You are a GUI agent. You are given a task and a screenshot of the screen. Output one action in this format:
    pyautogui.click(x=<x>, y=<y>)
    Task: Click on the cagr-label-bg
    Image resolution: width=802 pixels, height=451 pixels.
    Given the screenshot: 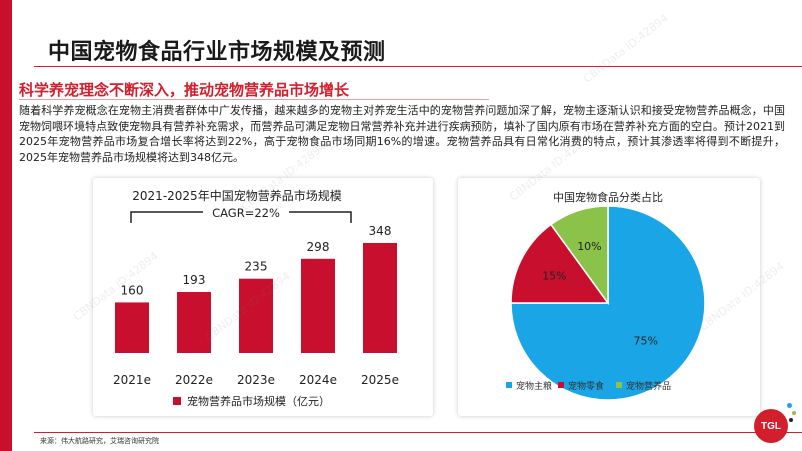 What is the action you would take?
    pyautogui.click(x=246, y=212)
    